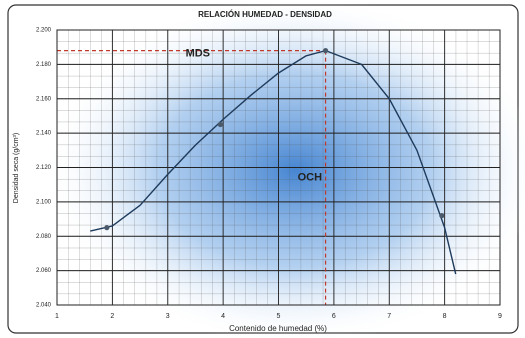 The height and width of the screenshot is (338, 525). Describe the element at coordinates (112, 316) in the screenshot. I see `x-tick-label: 2` at that location.